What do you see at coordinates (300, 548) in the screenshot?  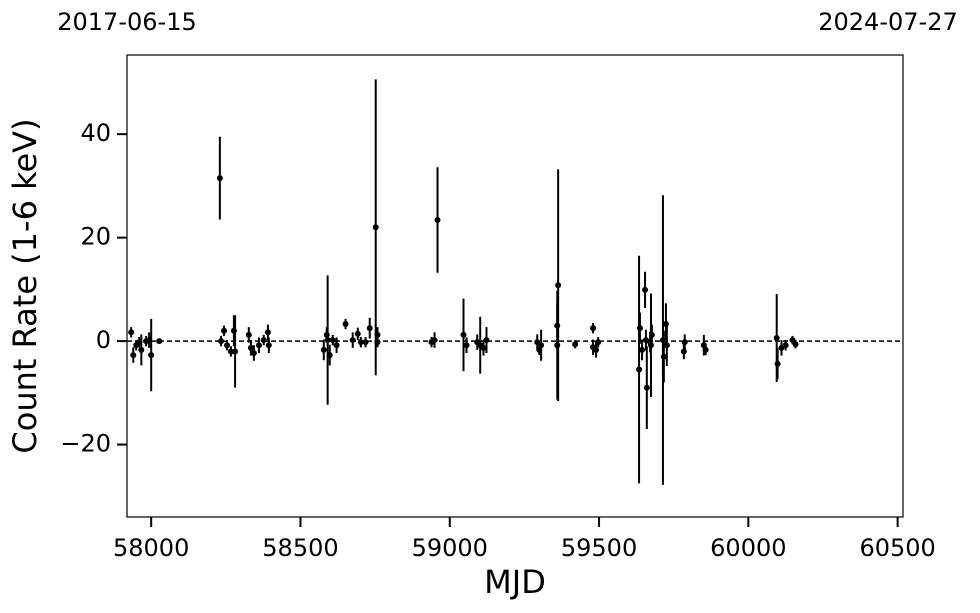 I see `x-tick-label: 58500` at bounding box center [300, 548].